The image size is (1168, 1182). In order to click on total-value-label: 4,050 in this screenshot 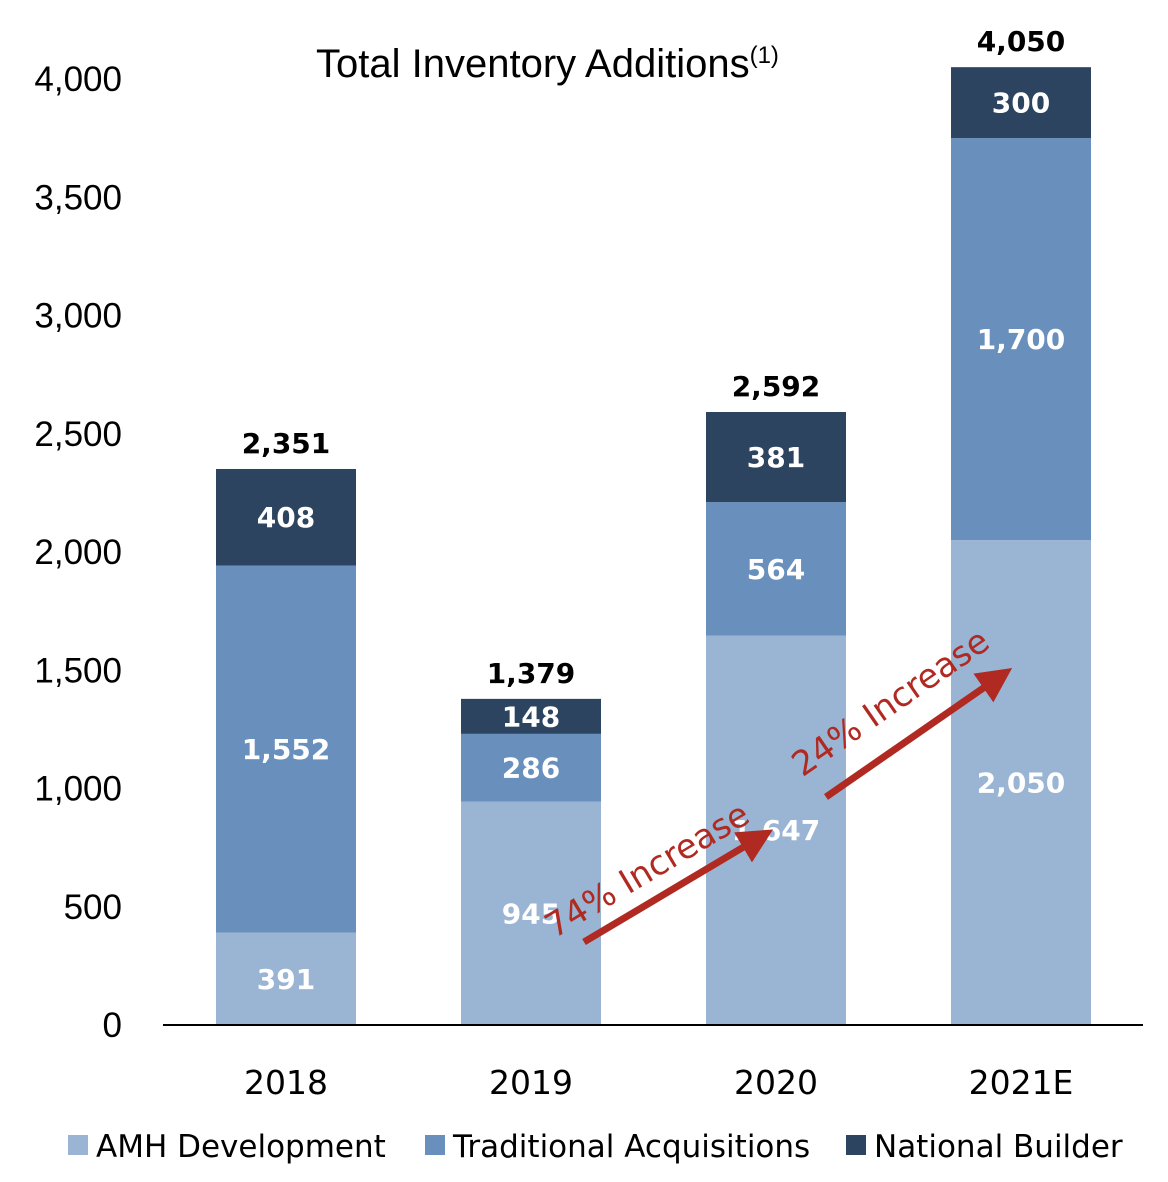, I will do `click(1021, 41)`.